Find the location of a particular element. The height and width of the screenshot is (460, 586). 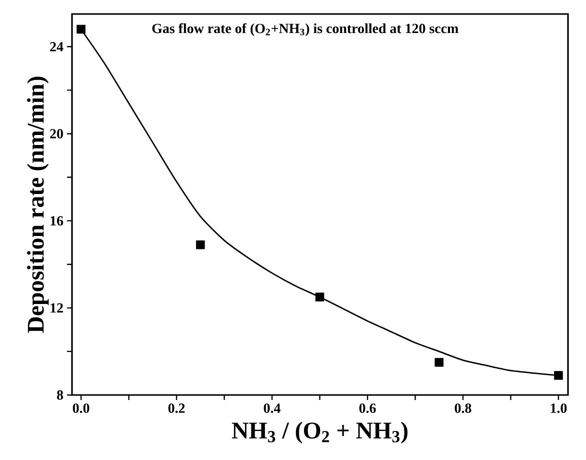

x-tick-label: 1.0 is located at coordinates (558, 408).